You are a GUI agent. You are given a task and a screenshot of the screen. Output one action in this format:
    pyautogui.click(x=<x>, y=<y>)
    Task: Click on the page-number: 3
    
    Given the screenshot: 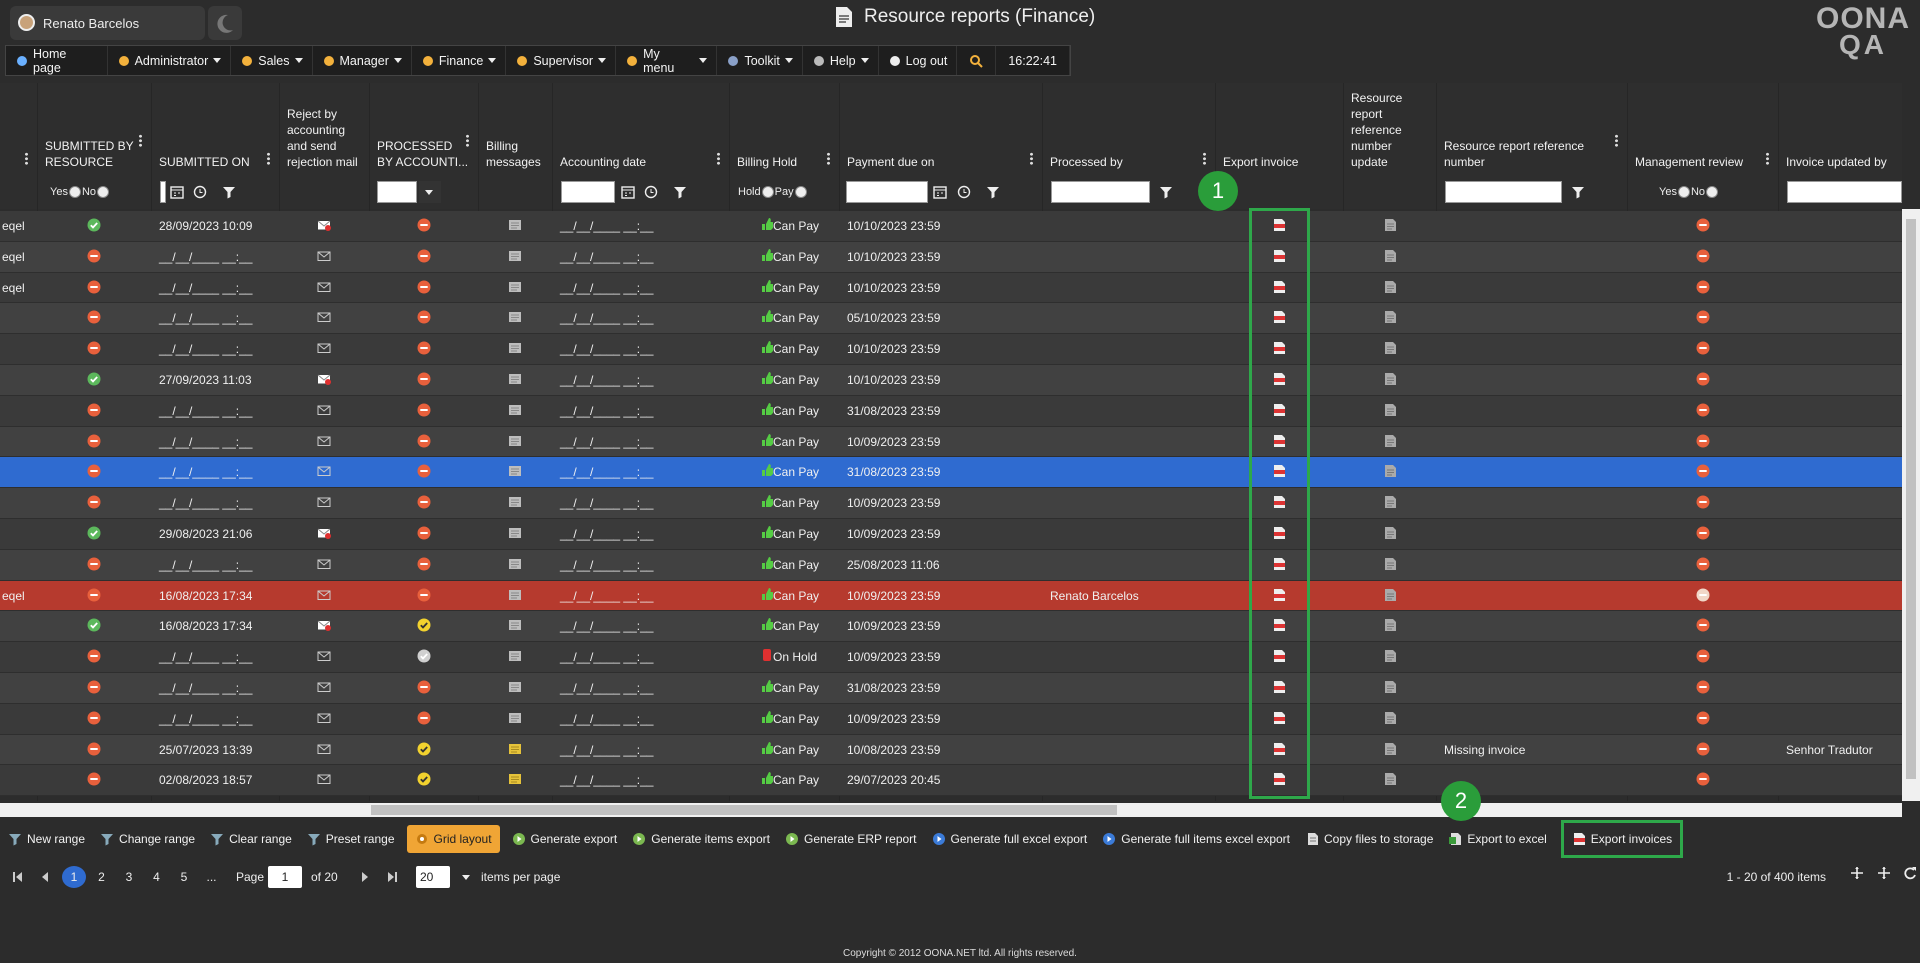 What is the action you would take?
    pyautogui.click(x=129, y=877)
    